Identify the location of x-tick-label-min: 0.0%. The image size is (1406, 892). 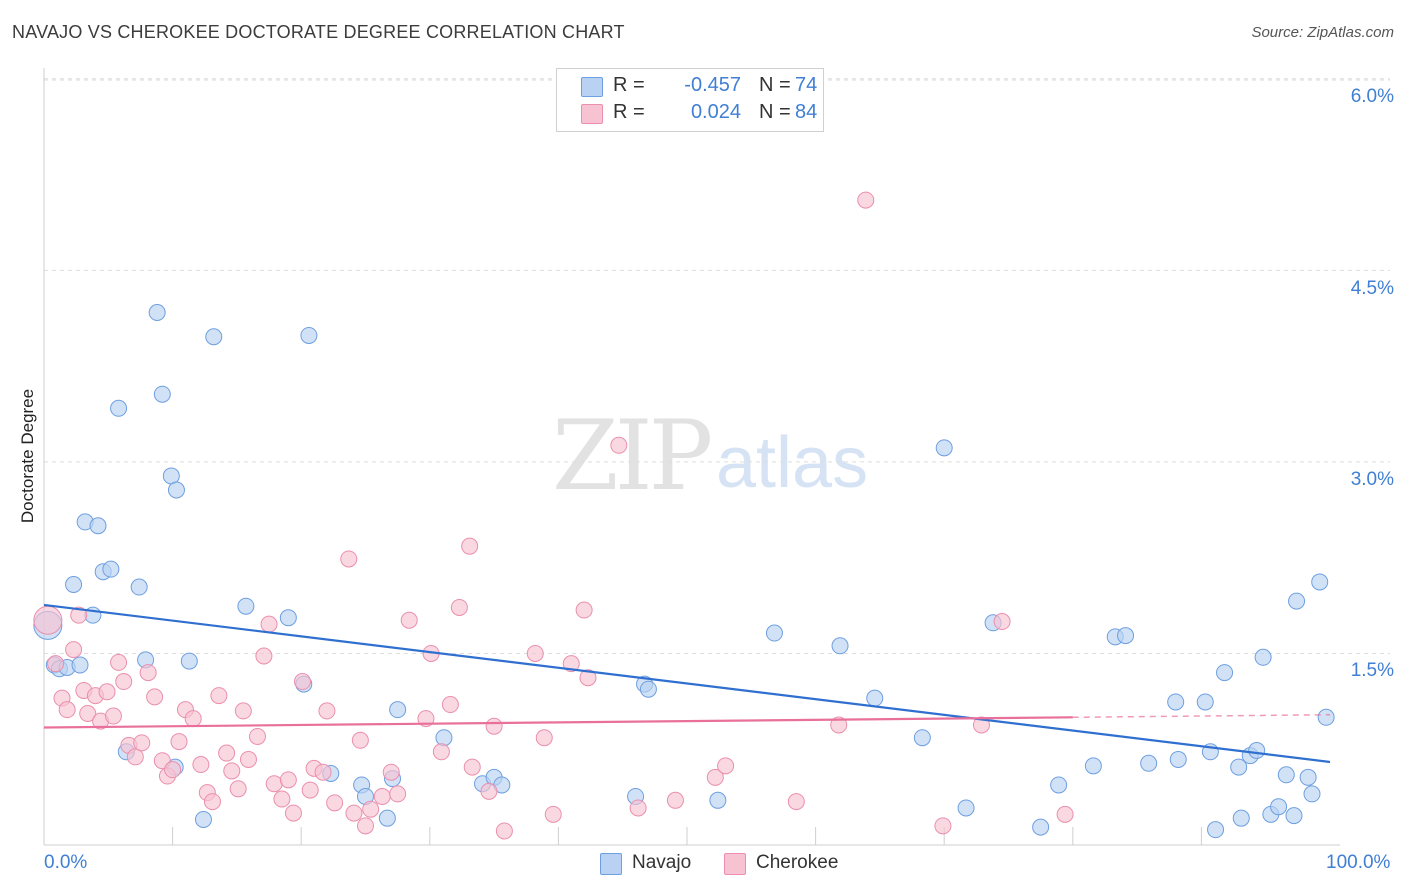
(66, 862).